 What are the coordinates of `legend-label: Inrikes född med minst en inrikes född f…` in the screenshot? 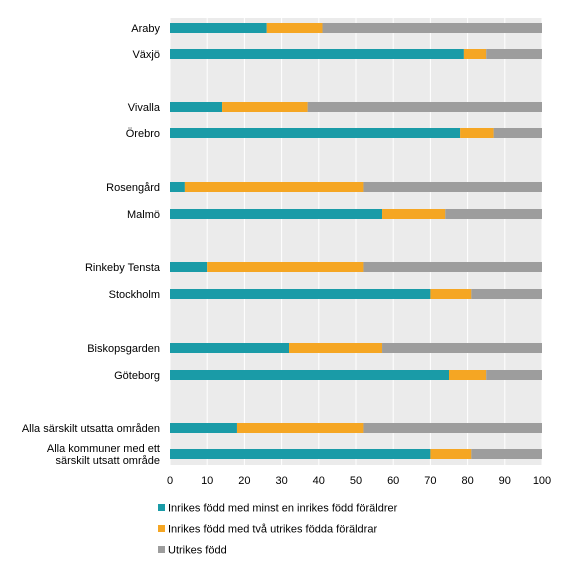 It's located at (283, 509).